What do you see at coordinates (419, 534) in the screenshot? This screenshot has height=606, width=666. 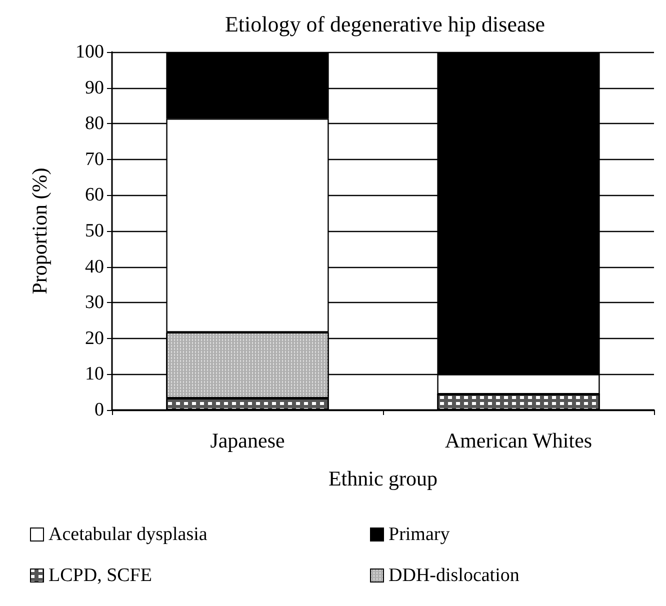 I see `legend-label: Primary` at bounding box center [419, 534].